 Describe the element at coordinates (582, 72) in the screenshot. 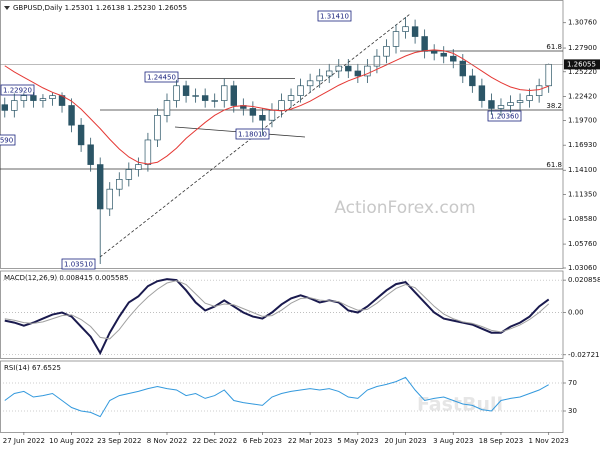

I see `y-tick-label: 1.25220` at that location.